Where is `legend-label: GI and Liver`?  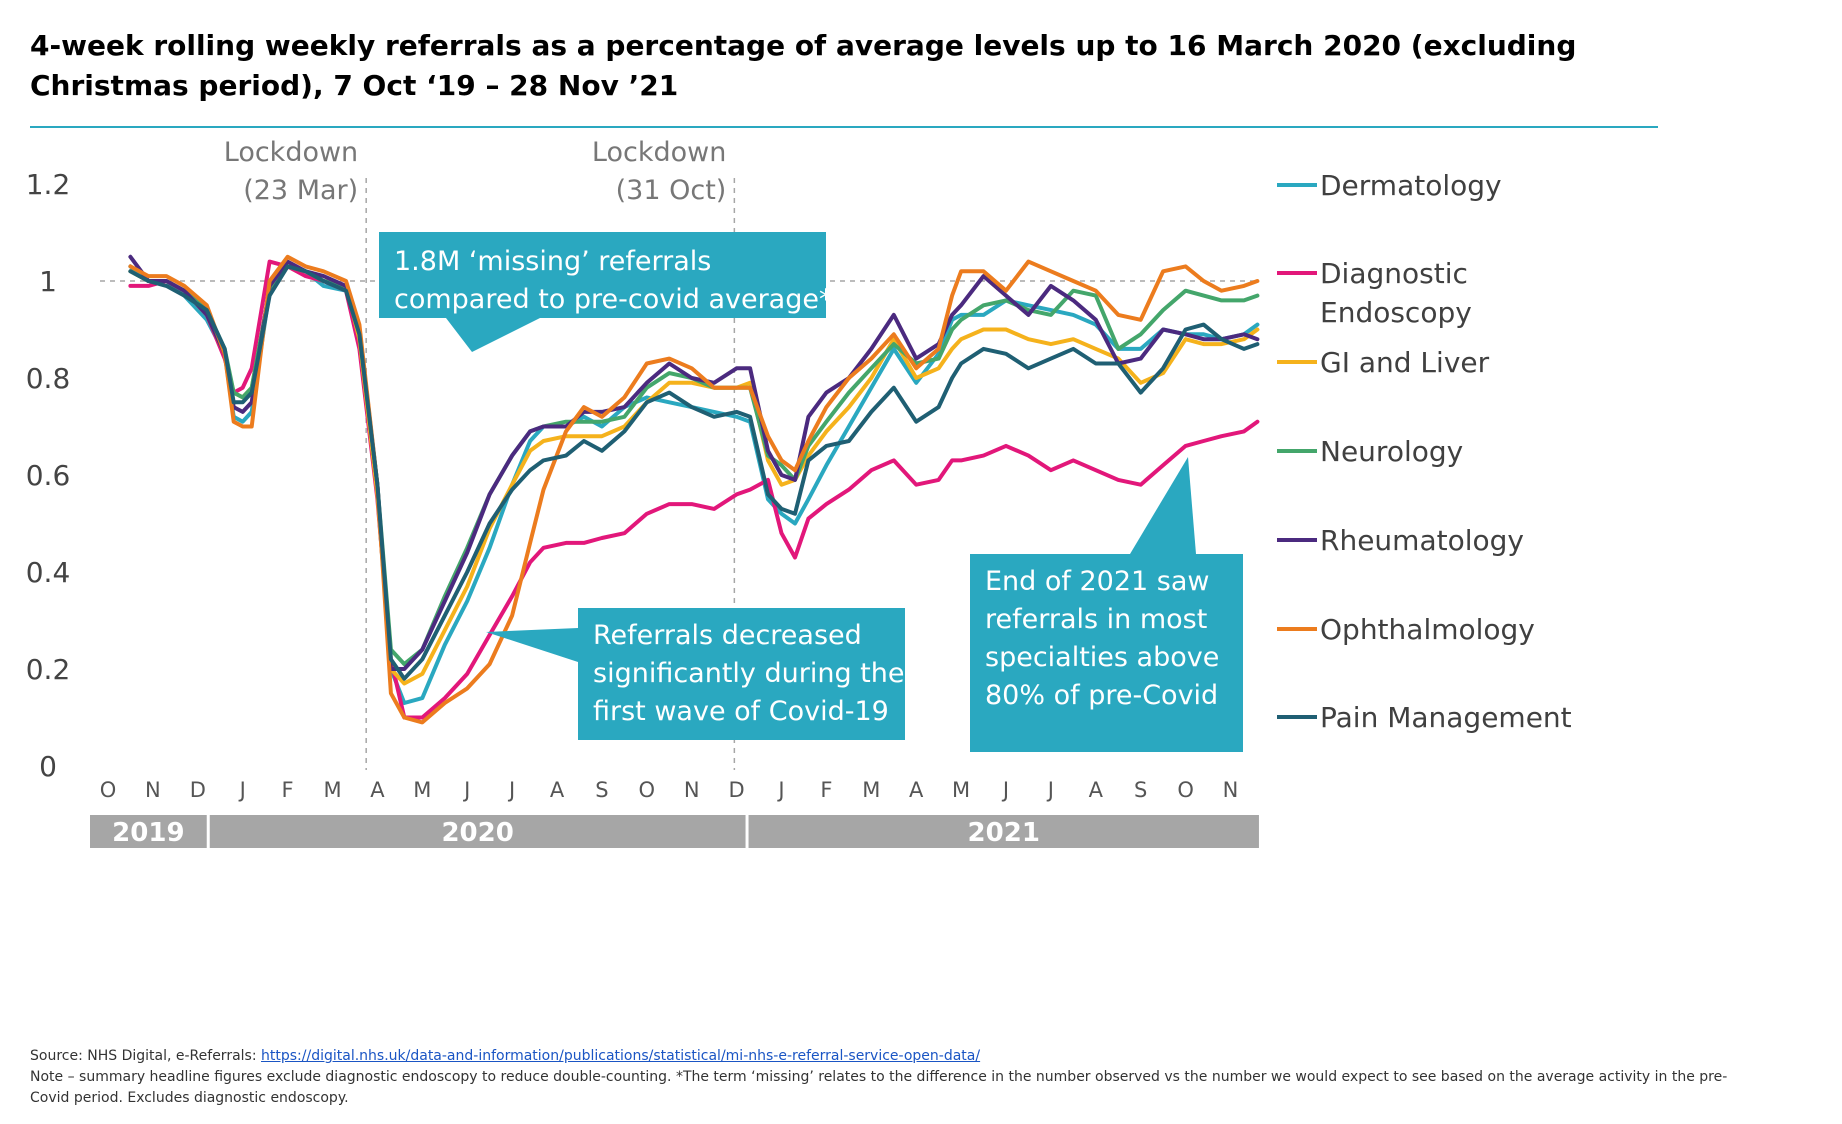
legend-label: GI and Liver is located at coordinates (1405, 362).